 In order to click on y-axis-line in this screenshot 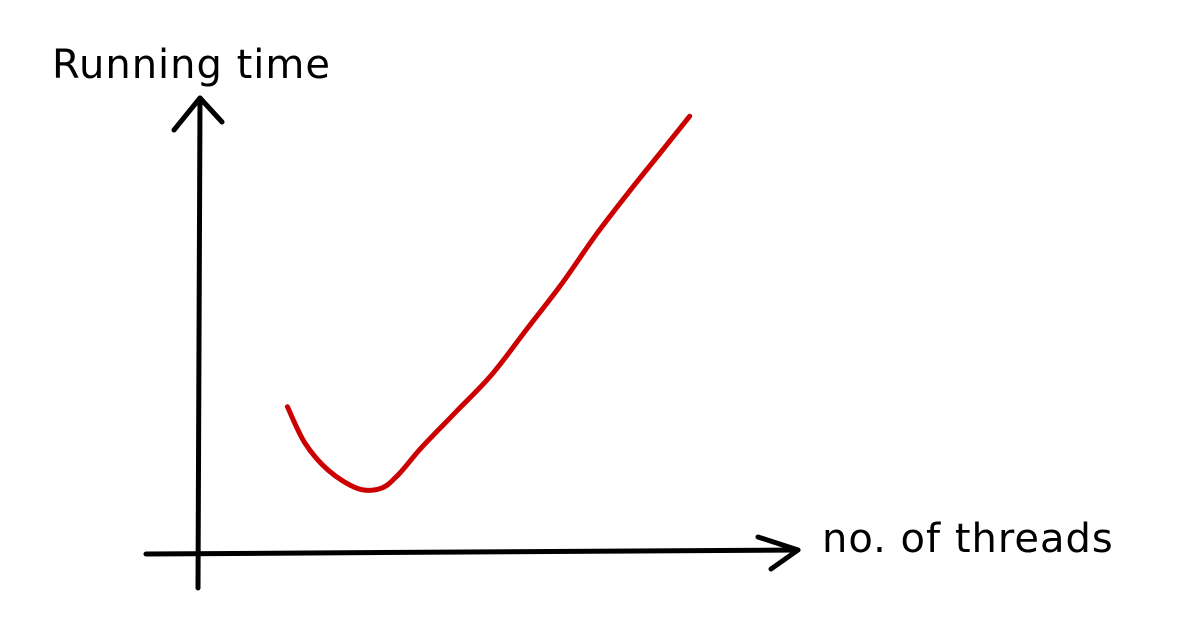, I will do `click(199, 343)`.